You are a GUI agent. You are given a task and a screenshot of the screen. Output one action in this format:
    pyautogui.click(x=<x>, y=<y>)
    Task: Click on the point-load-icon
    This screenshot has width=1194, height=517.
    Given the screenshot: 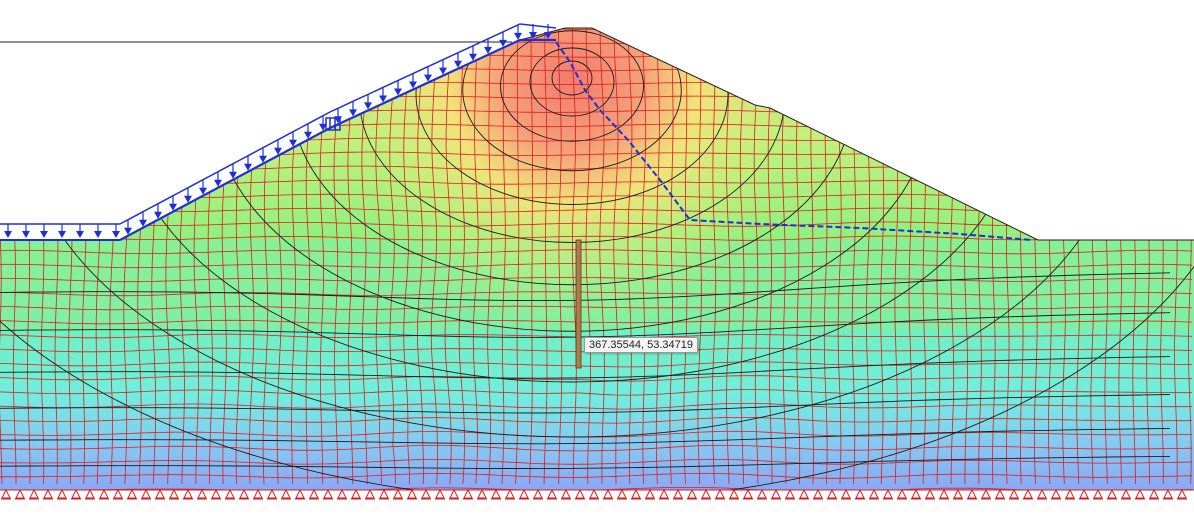 What is the action you would take?
    pyautogui.click(x=333, y=124)
    